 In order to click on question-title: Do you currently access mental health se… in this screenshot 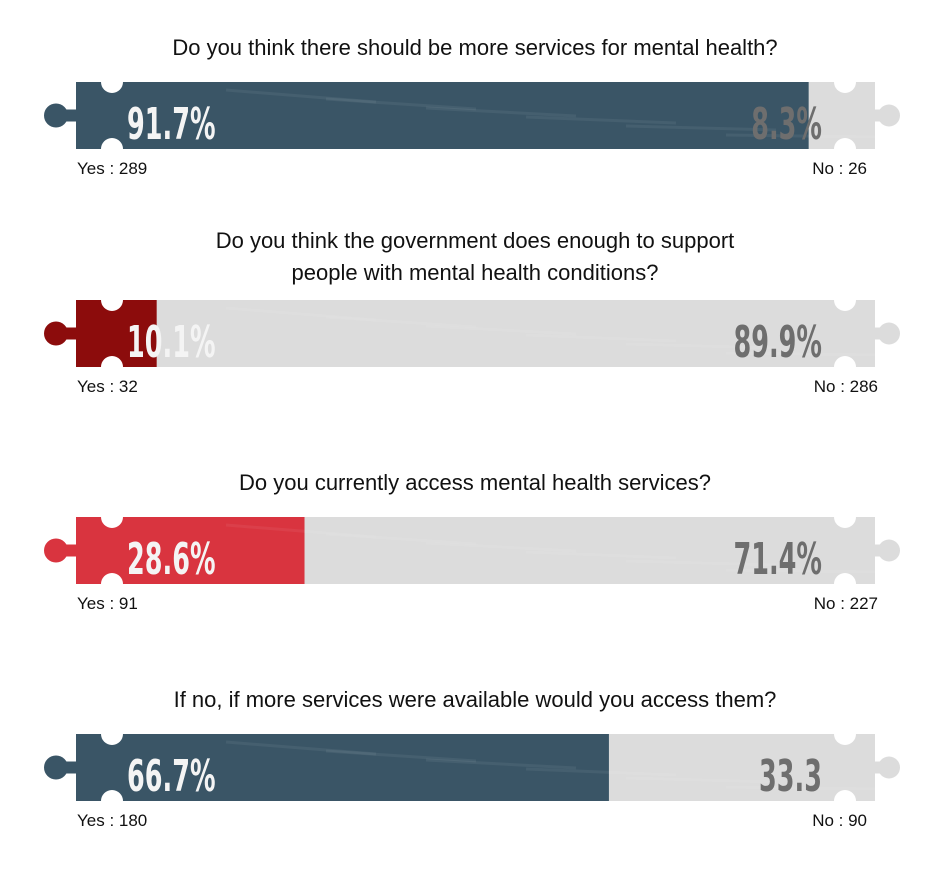, I will do `click(475, 482)`.